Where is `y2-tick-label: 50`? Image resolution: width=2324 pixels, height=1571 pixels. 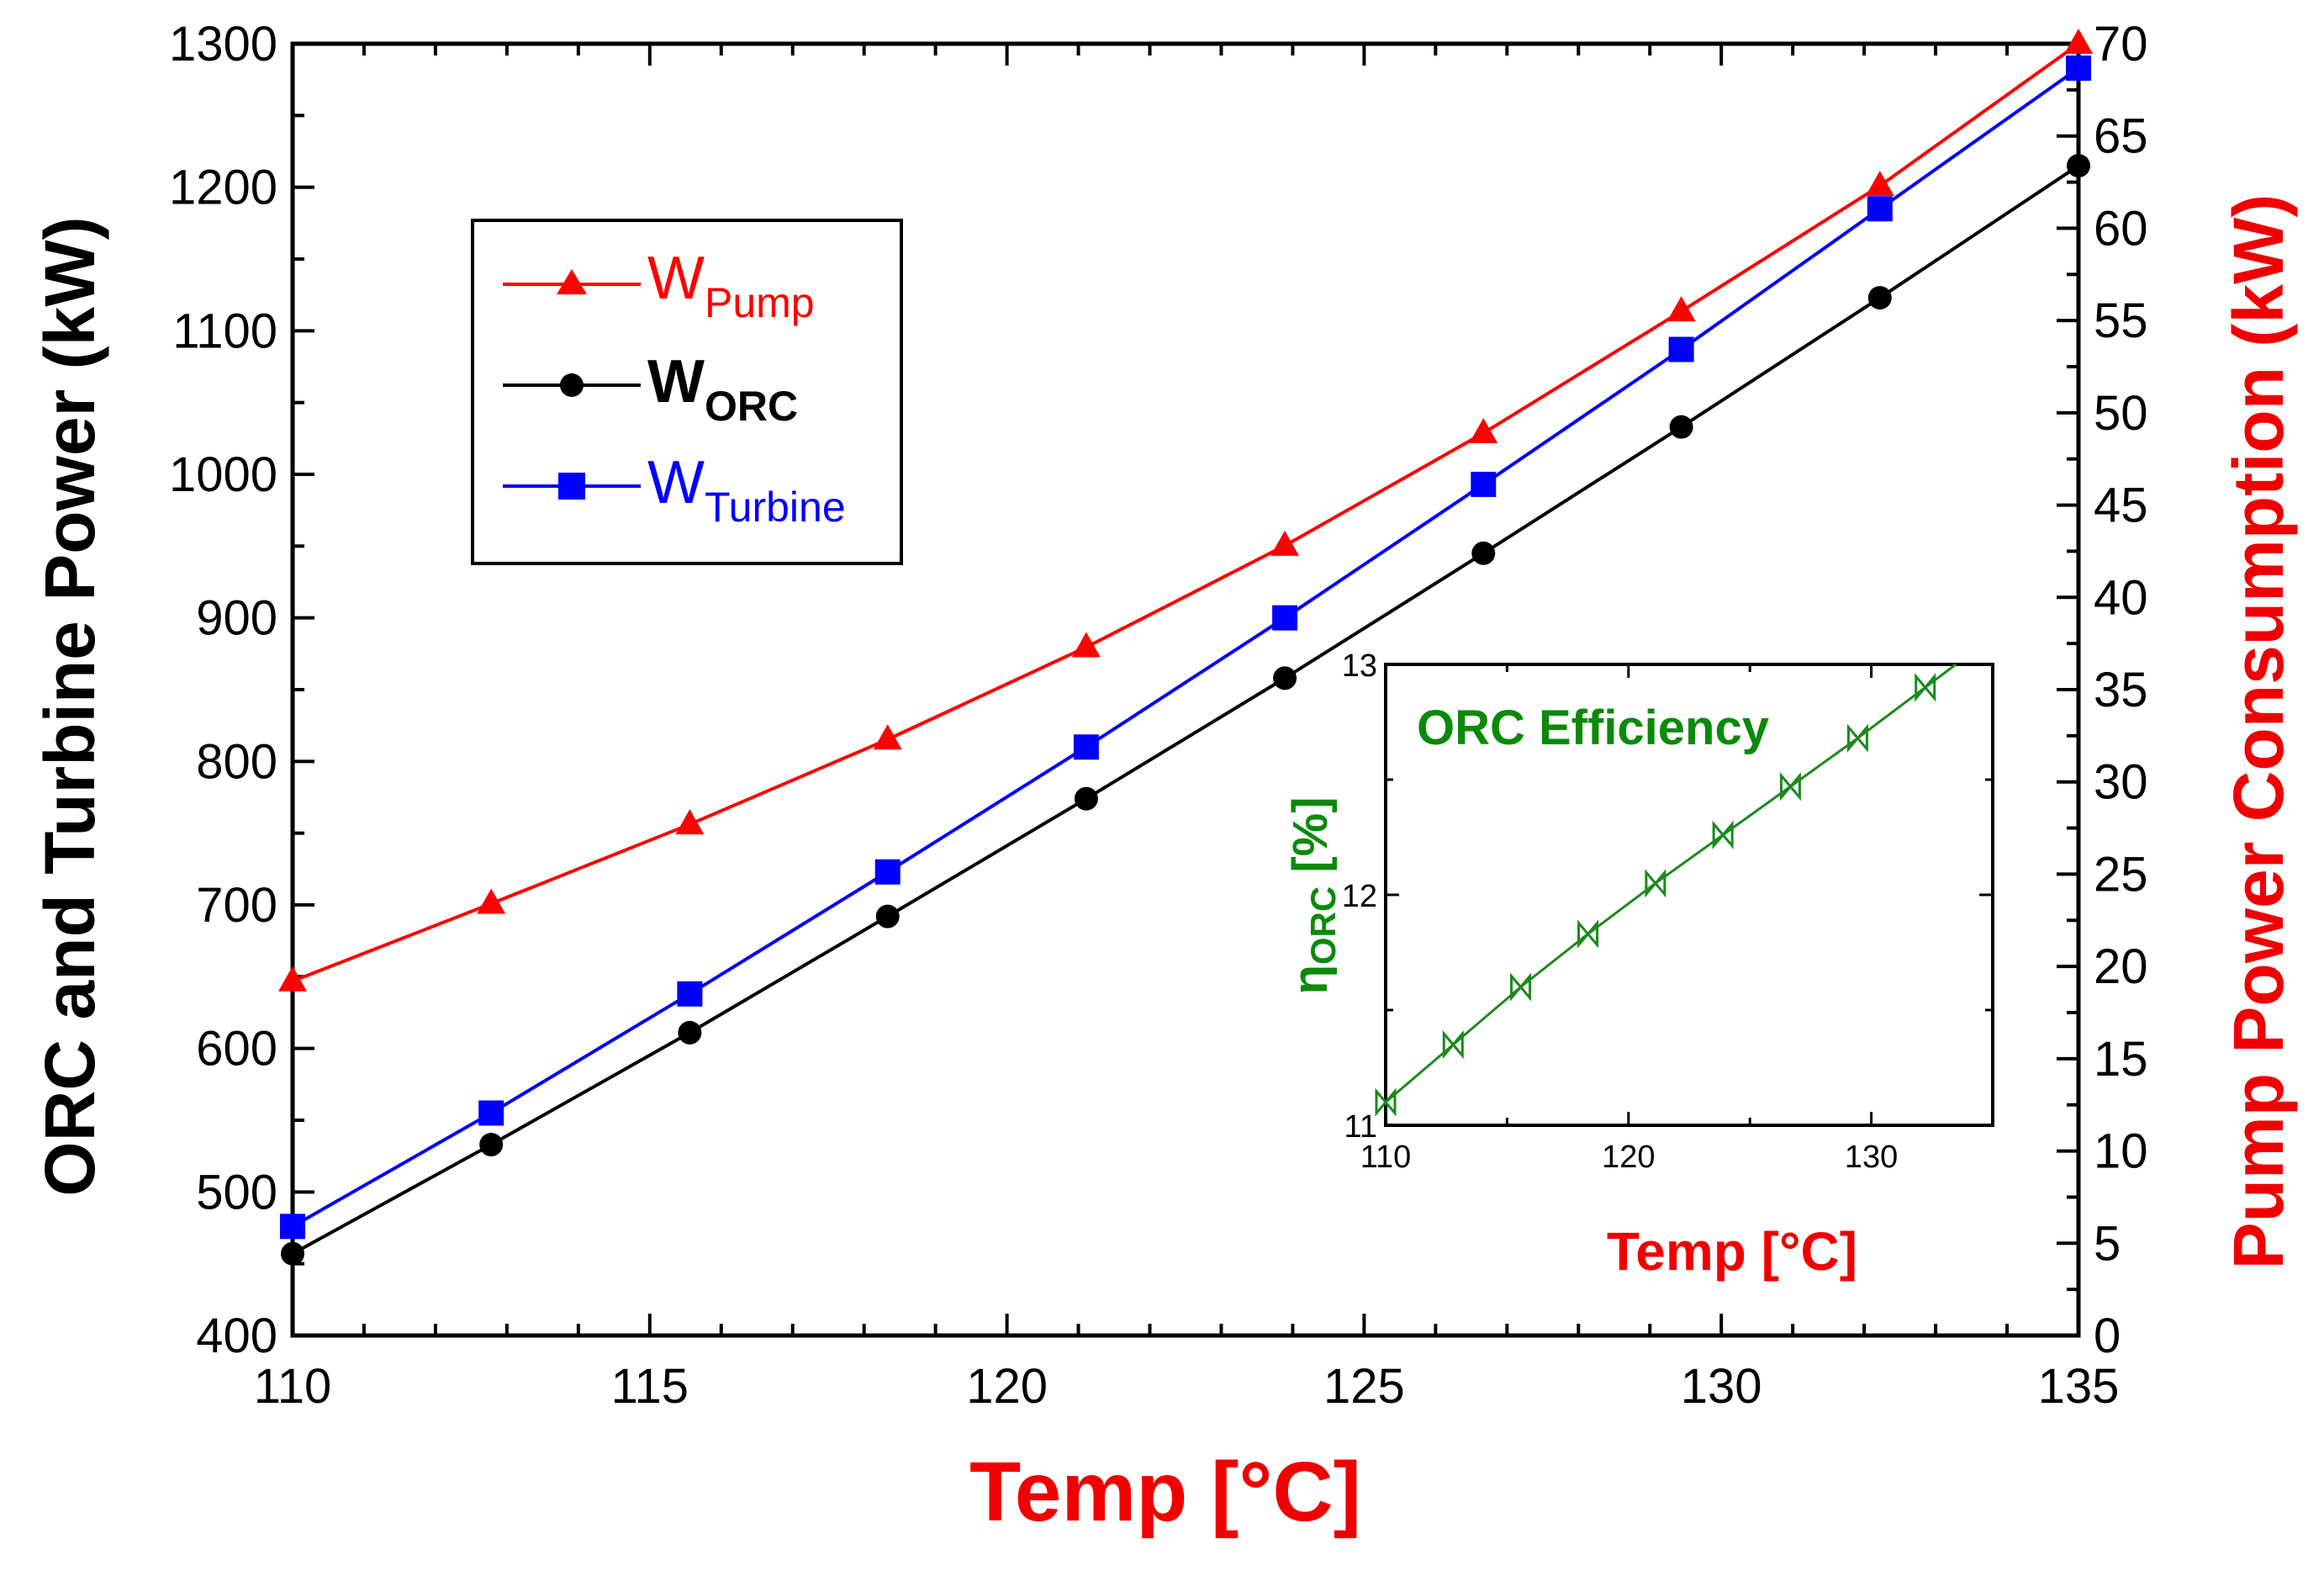 y2-tick-label: 50 is located at coordinates (2121, 413).